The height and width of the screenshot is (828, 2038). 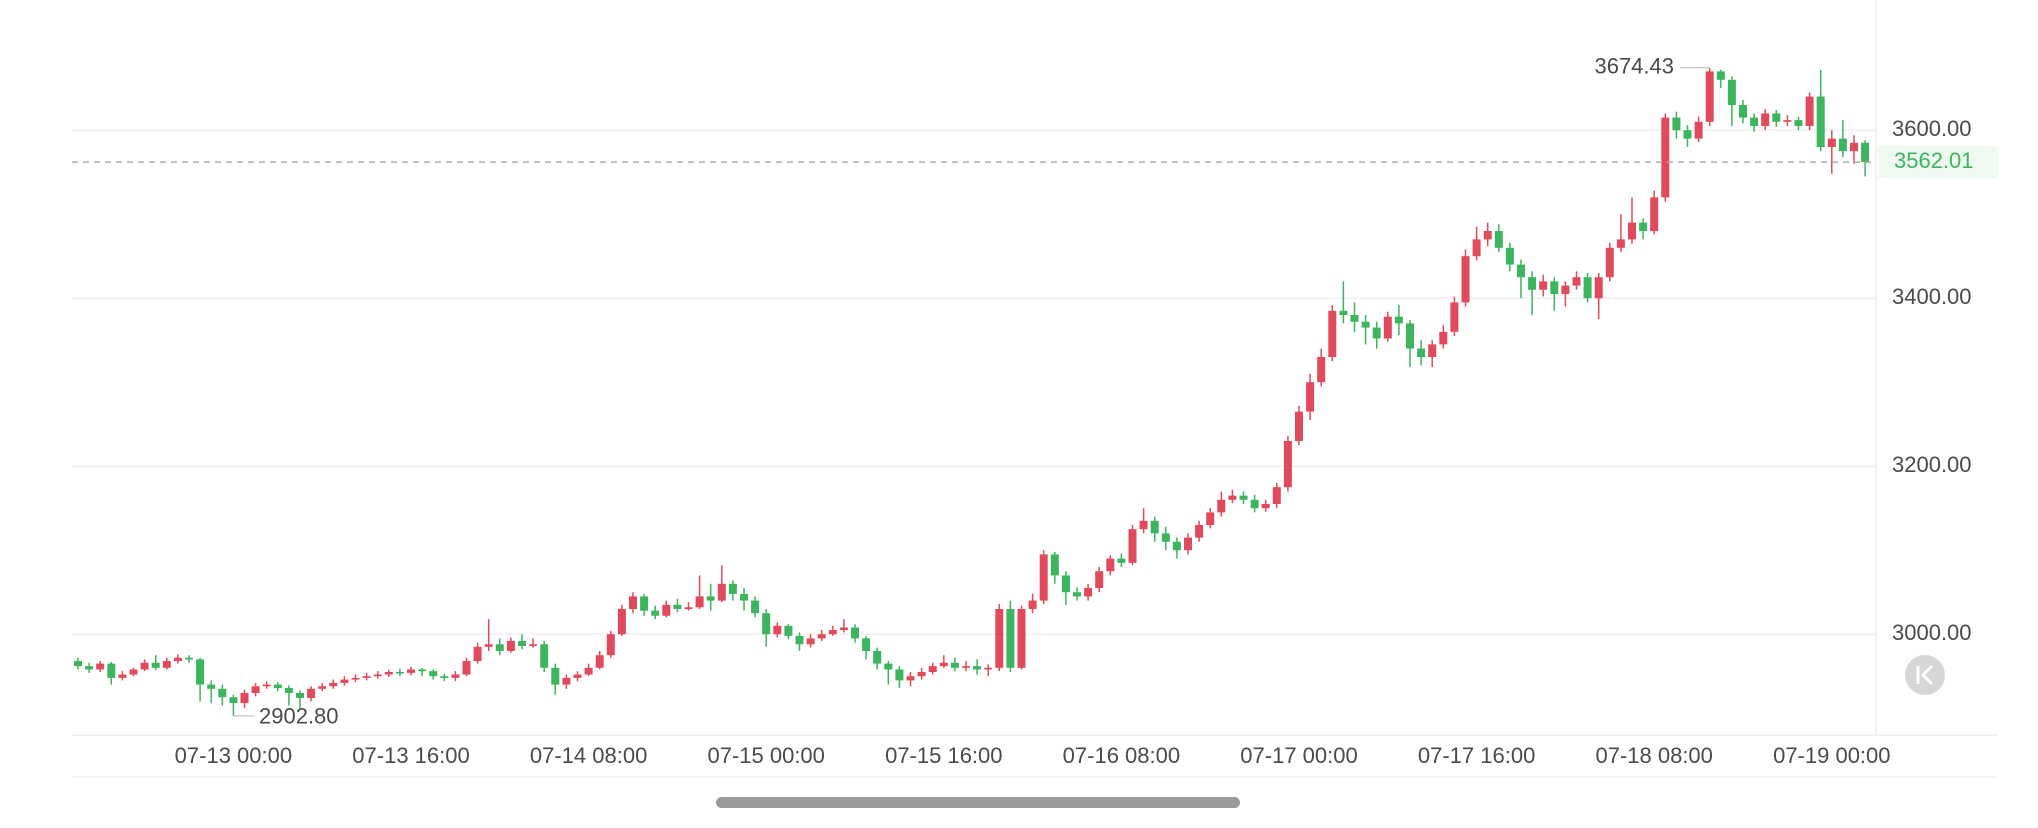 What do you see at coordinates (299, 716) in the screenshot?
I see `min-label: 2902.80` at bounding box center [299, 716].